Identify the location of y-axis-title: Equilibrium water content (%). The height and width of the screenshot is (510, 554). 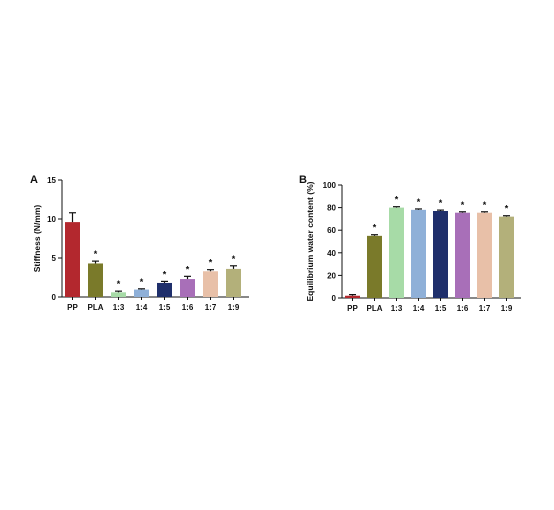
(310, 241).